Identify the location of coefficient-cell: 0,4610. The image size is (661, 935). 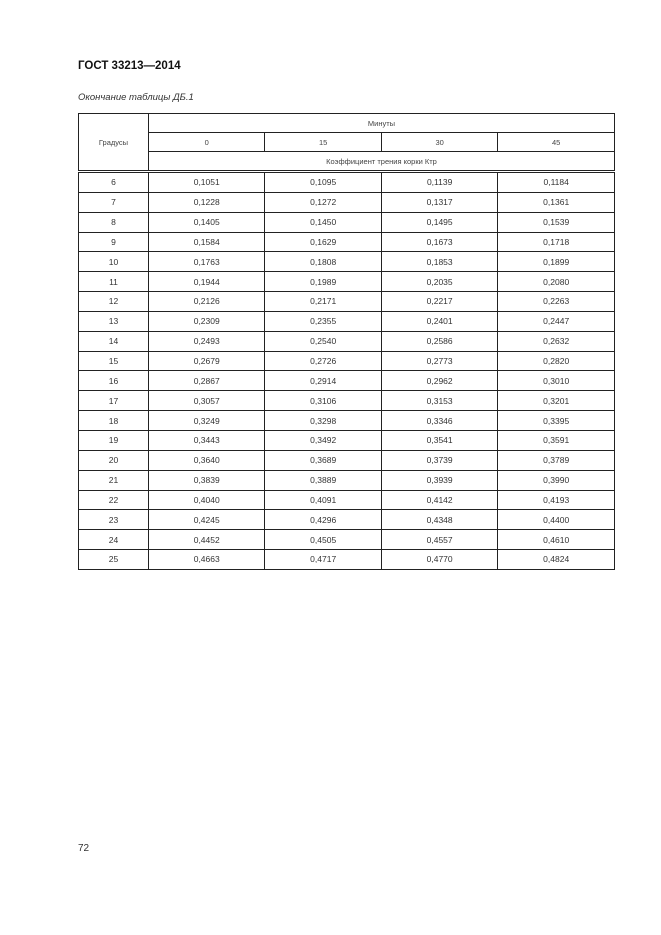
(556, 540).